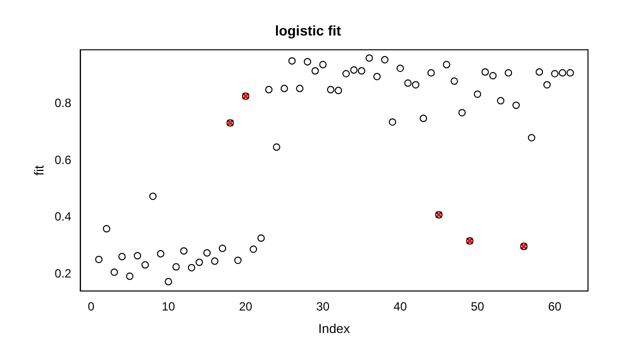 The width and height of the screenshot is (621, 354). Describe the element at coordinates (401, 307) in the screenshot. I see `x-tick-label: 40` at that location.